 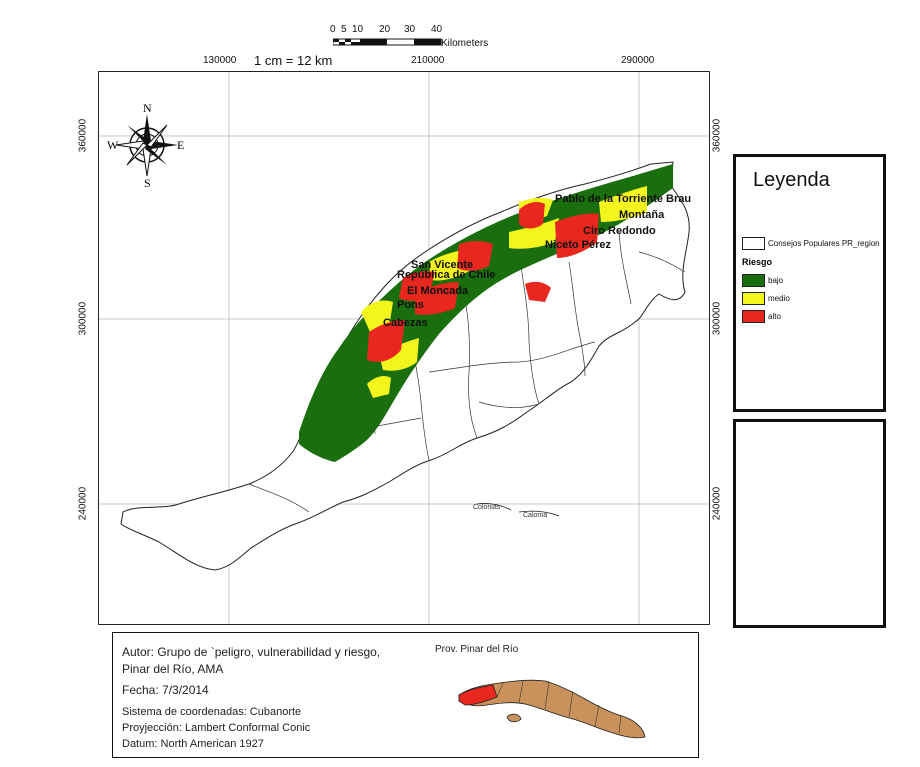 What do you see at coordinates (83, 318) in the screenshot?
I see `grid-label-left-2: 300000` at bounding box center [83, 318].